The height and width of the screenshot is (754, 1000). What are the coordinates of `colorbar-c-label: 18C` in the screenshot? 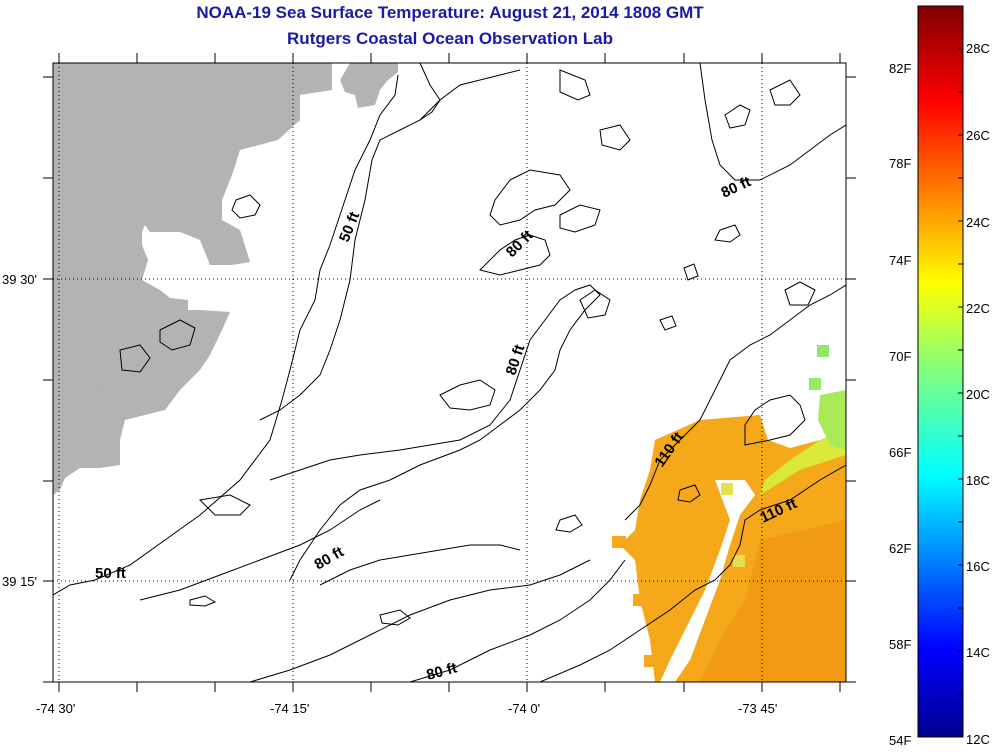 It's located at (978, 480).